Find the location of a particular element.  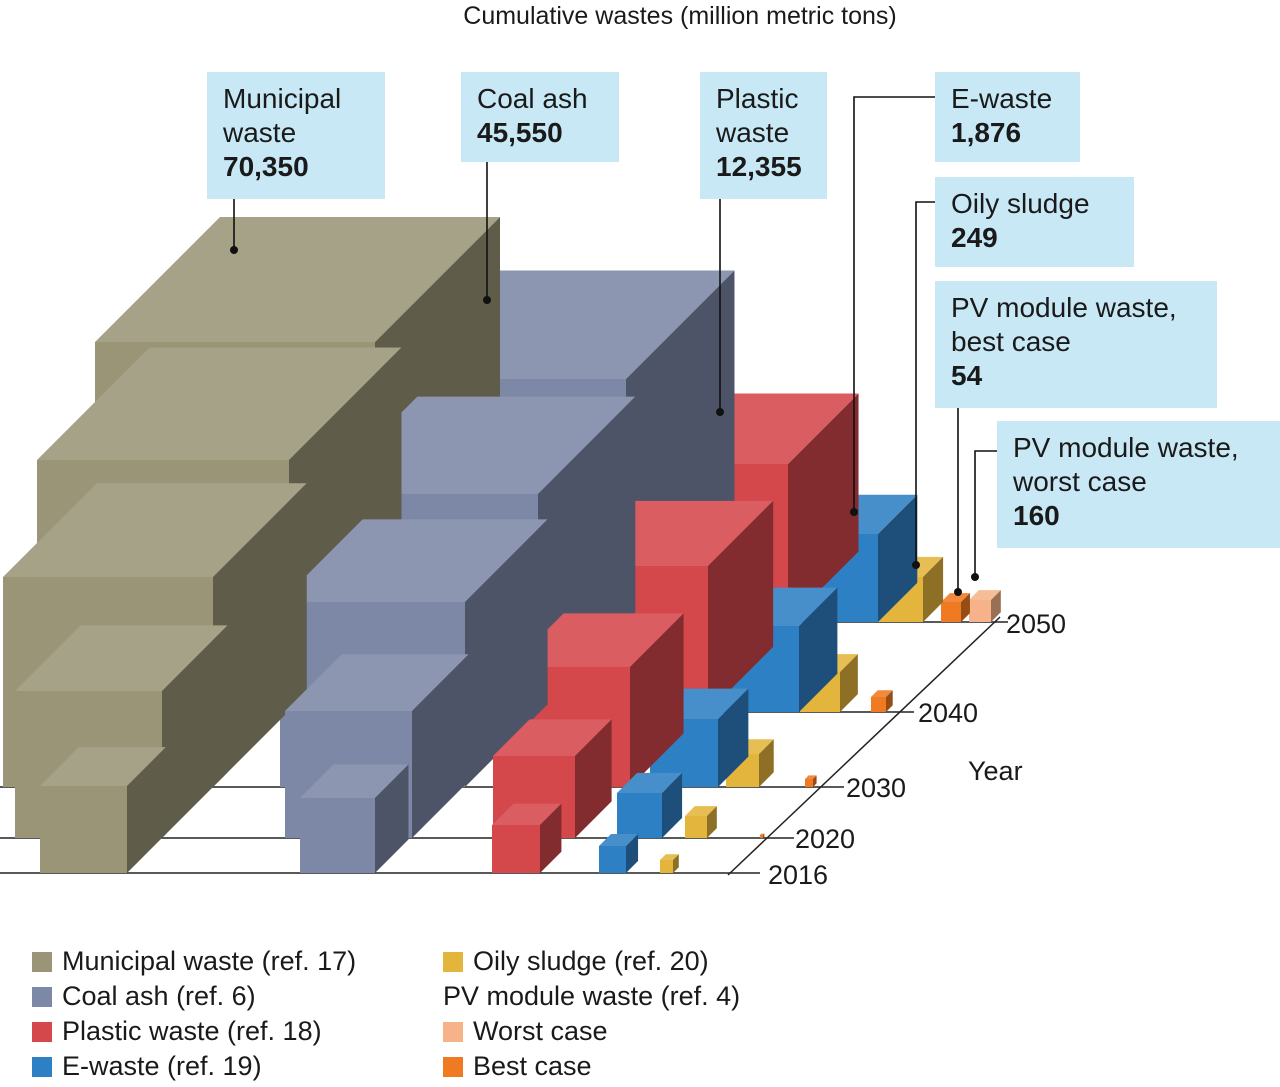

callout-name-line: best case is located at coordinates (1011, 341).